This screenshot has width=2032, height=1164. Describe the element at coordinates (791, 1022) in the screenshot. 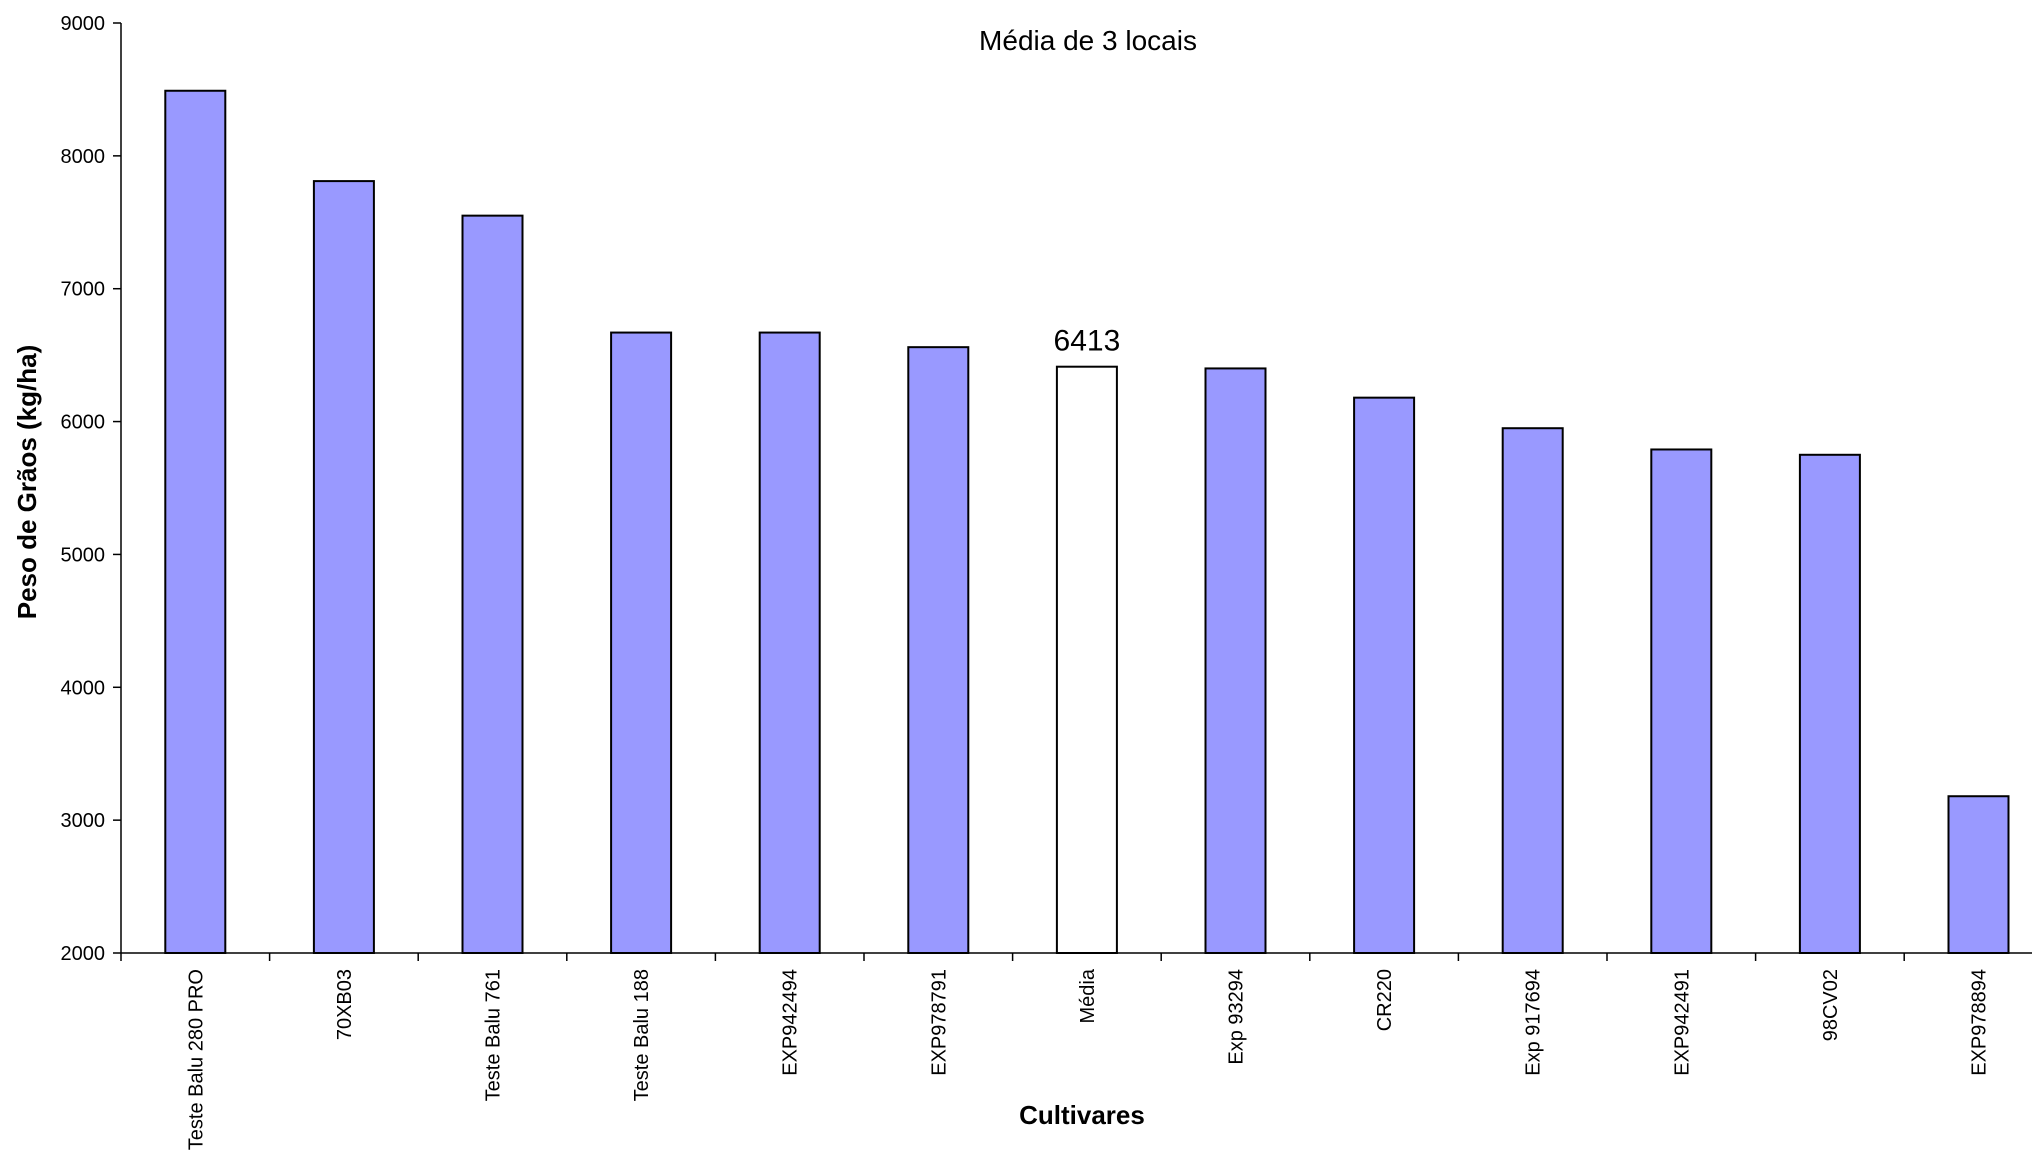

I see `x-tick-label: EXP942494` at that location.